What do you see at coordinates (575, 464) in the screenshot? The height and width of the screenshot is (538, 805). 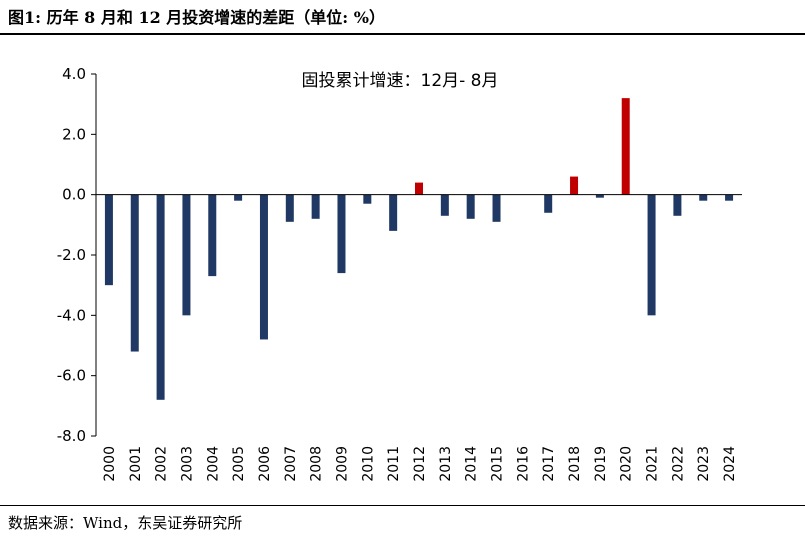 I see `x-tick-label: 2018` at bounding box center [575, 464].